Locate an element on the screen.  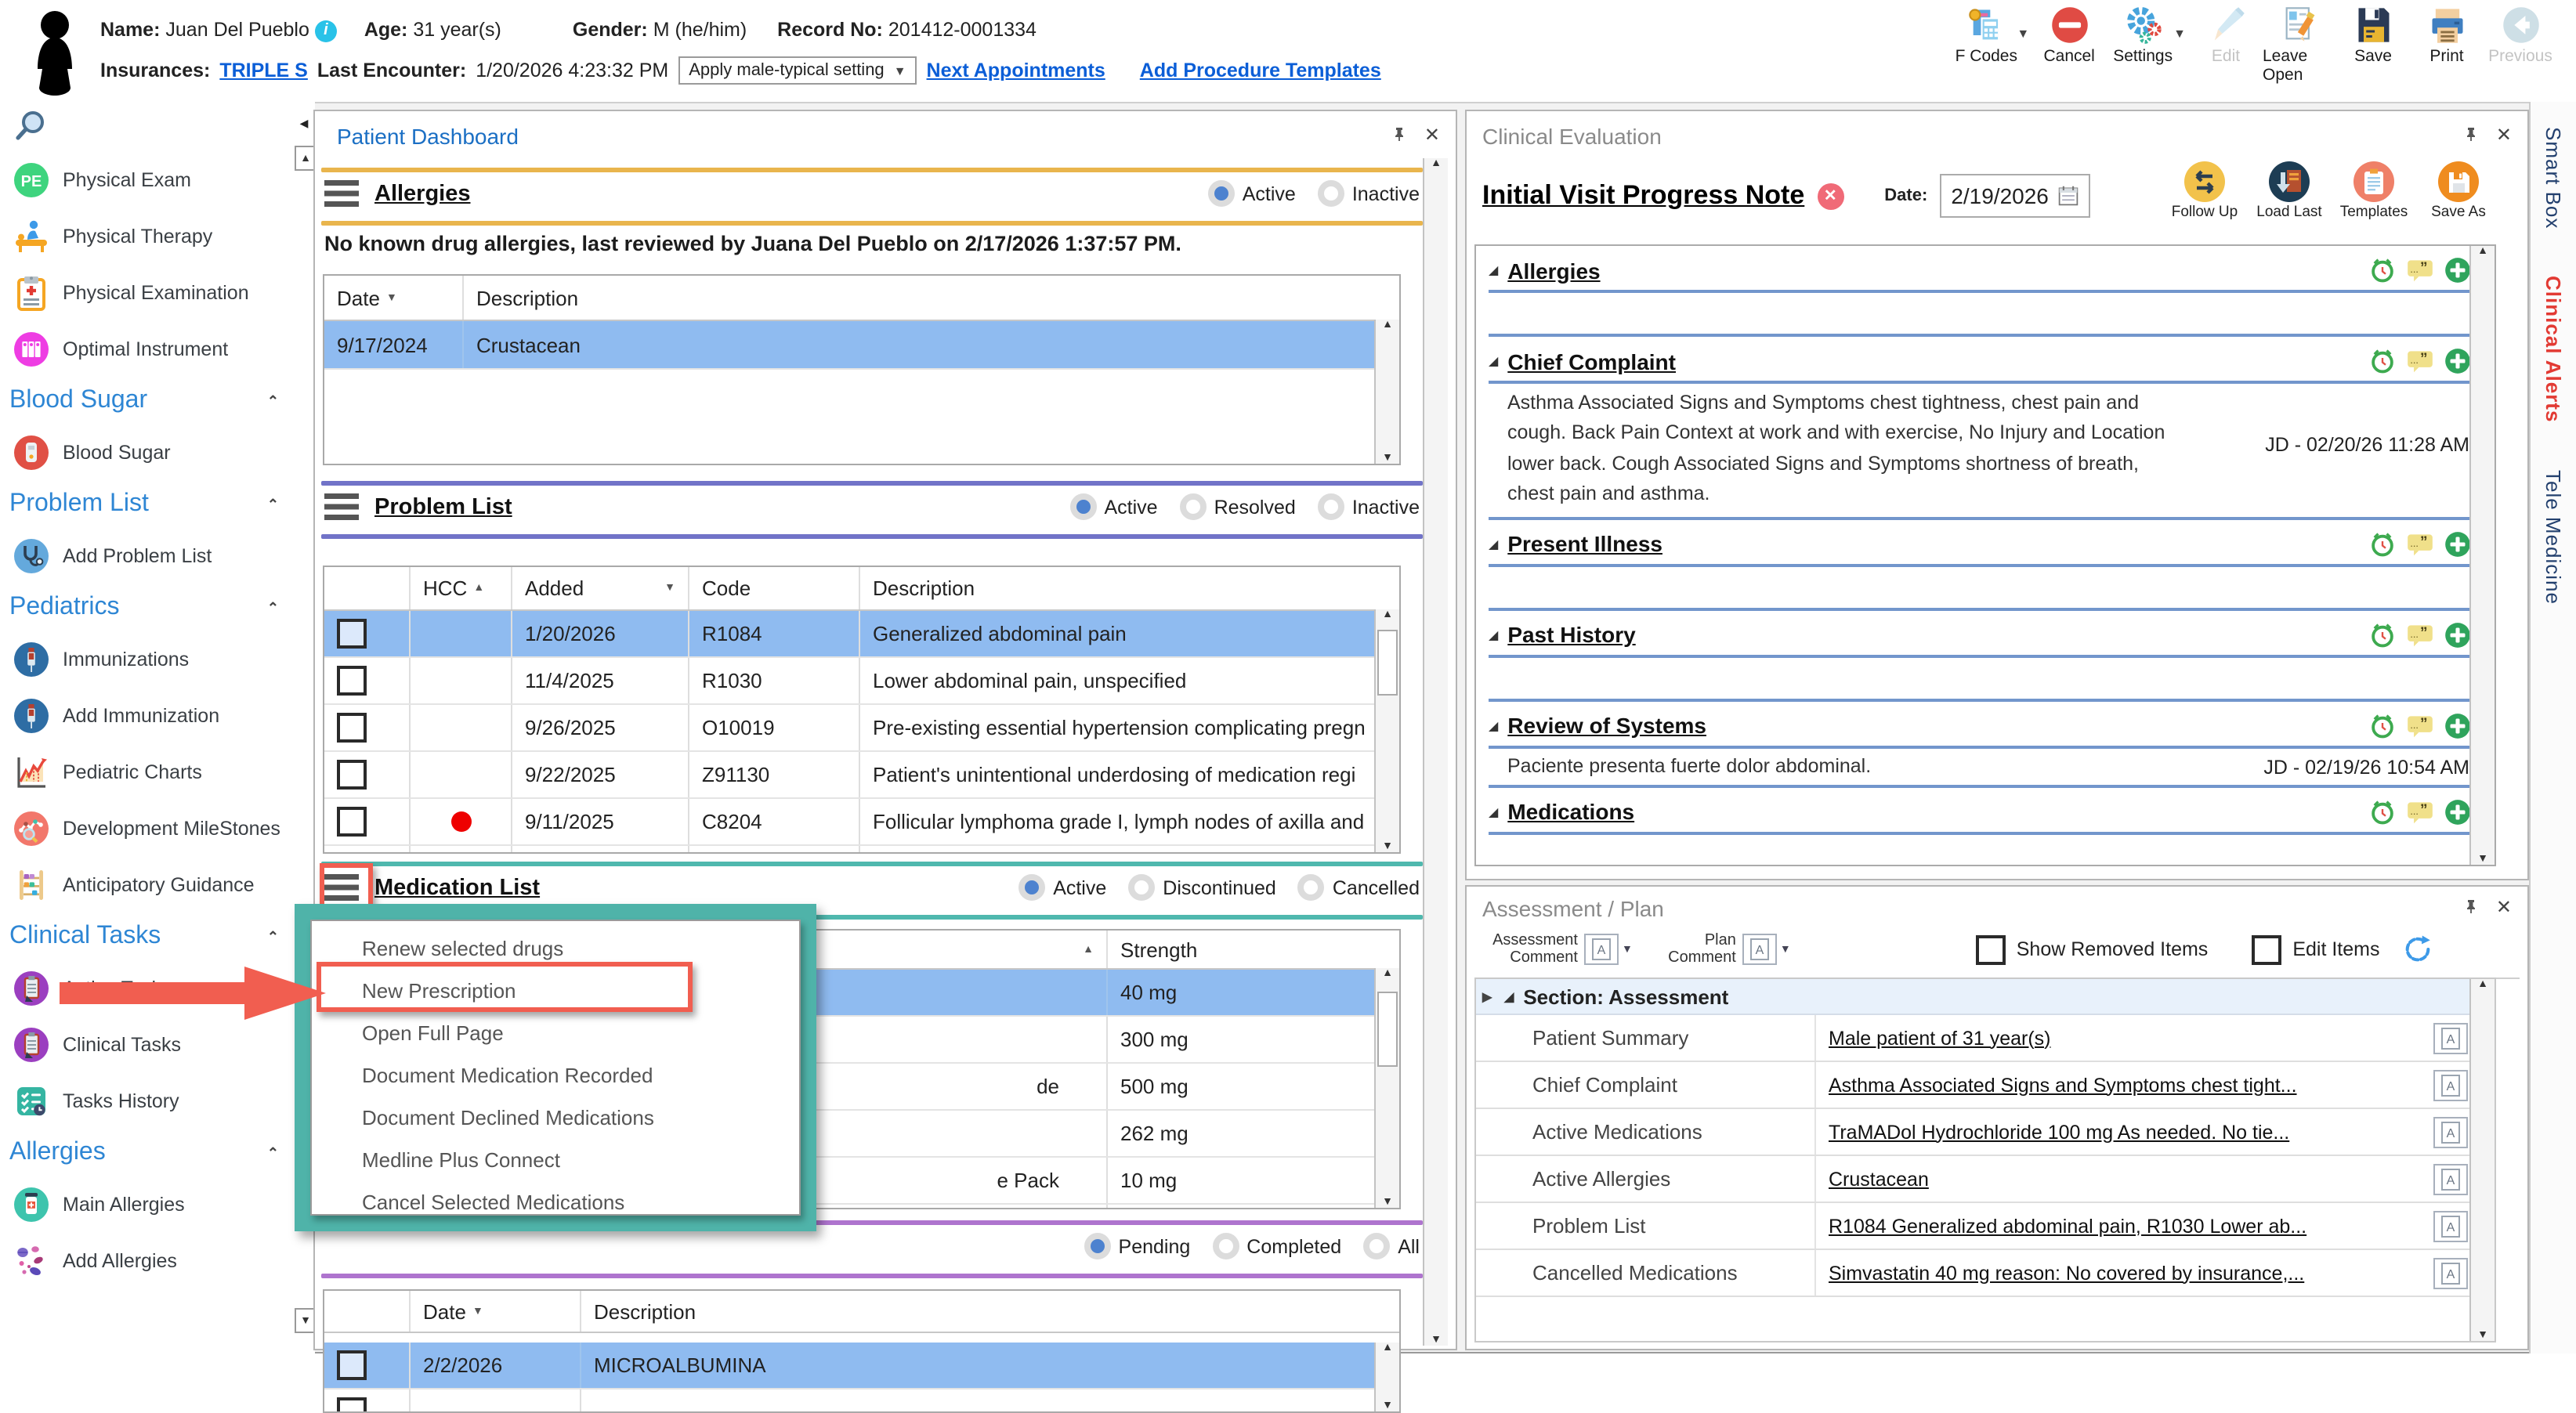
sidebar-section-clinical-tasks: Clinical Tasks ⌃ is located at coordinates (147, 936).